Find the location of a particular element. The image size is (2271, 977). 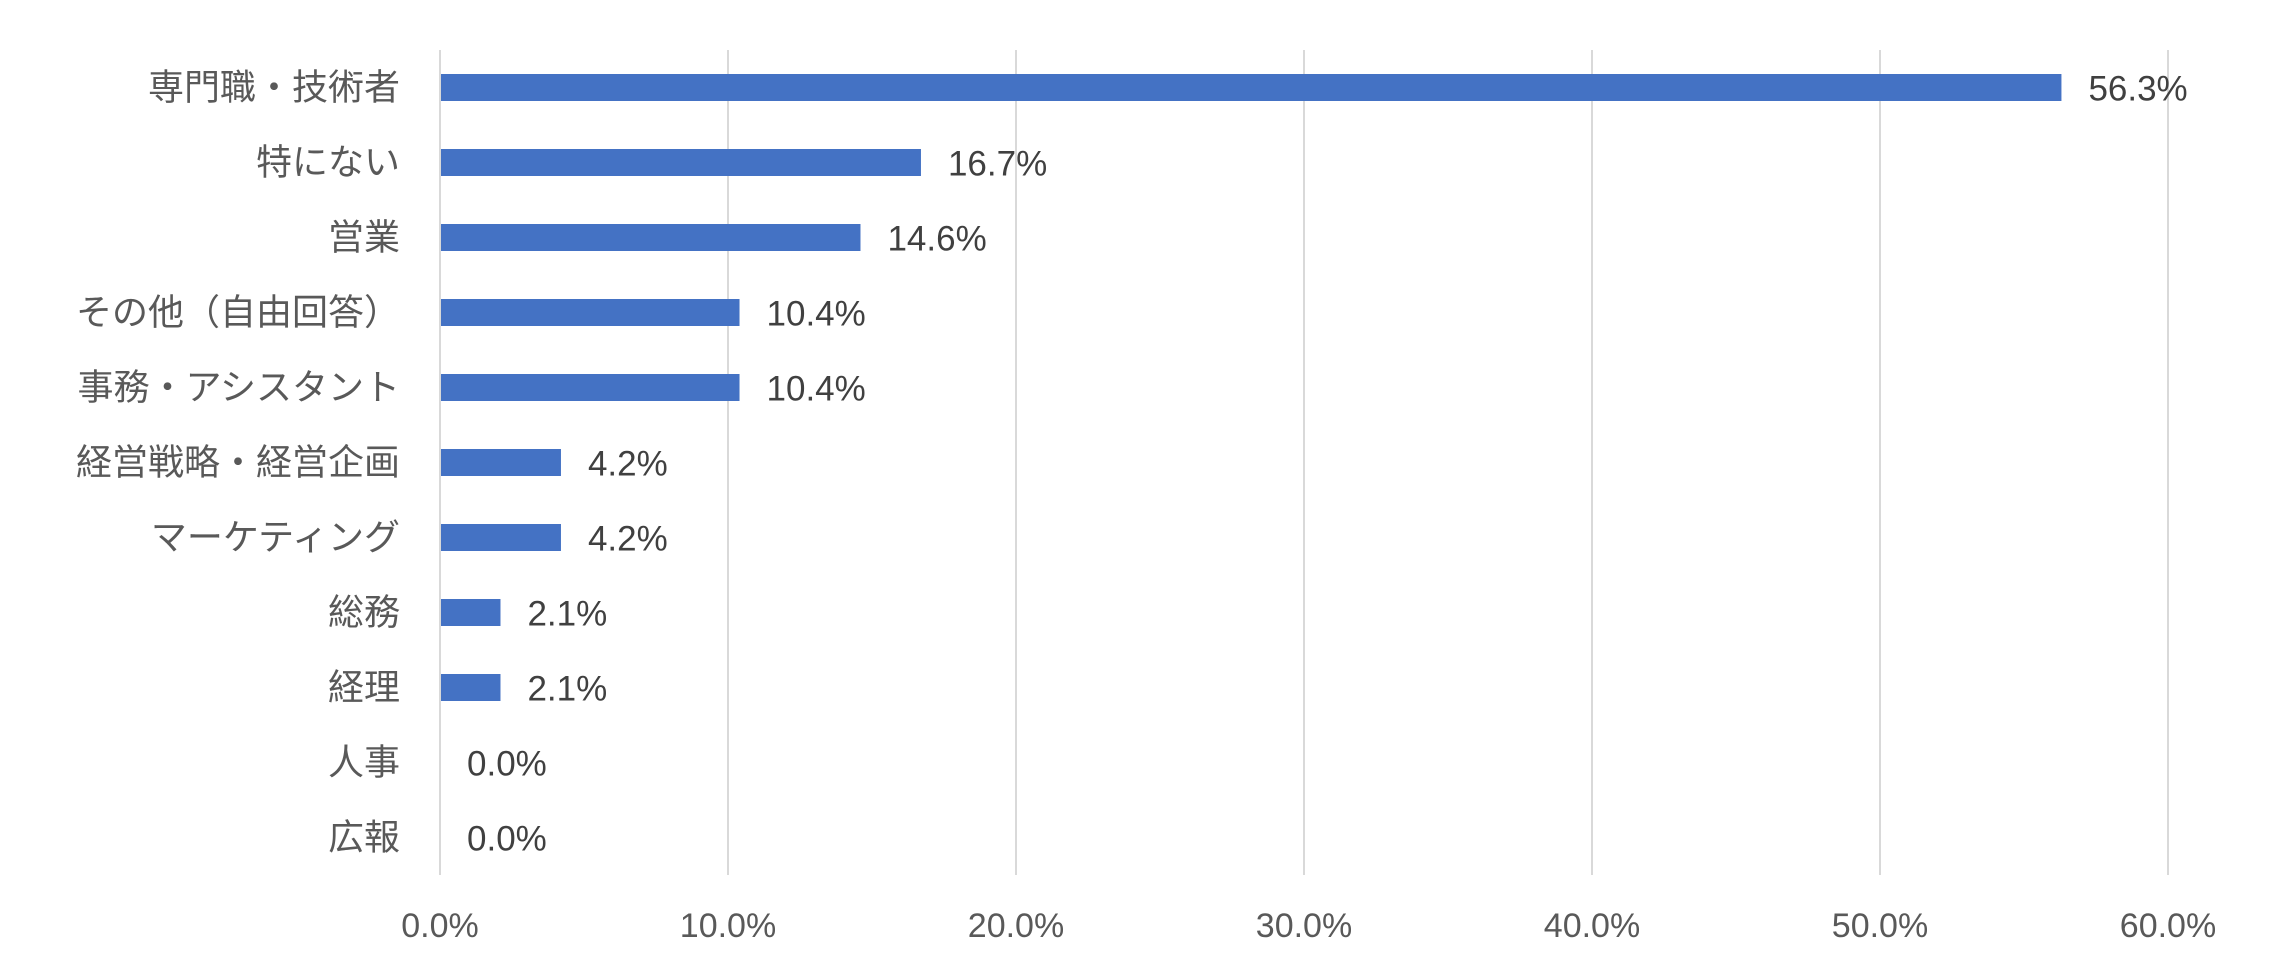

x-tick-label: 40.0% is located at coordinates (1592, 926).